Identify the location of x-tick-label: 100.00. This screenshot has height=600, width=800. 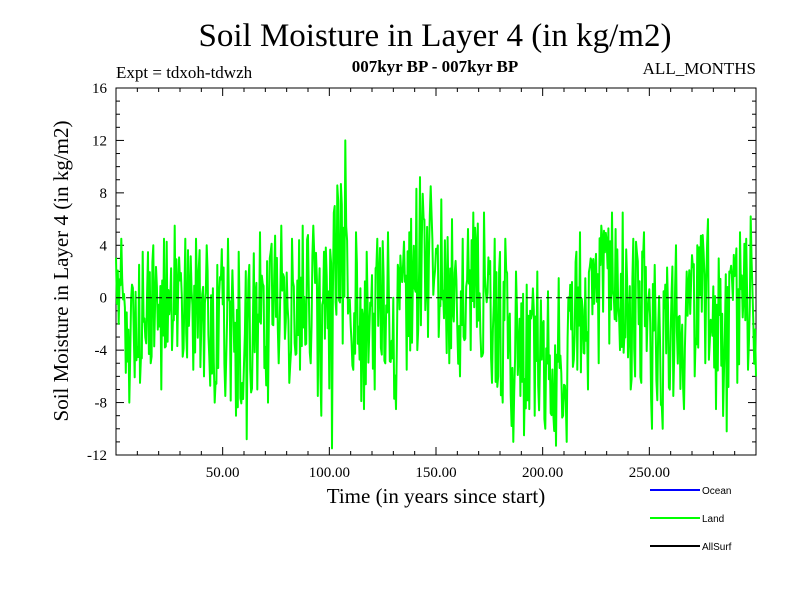
(329, 473).